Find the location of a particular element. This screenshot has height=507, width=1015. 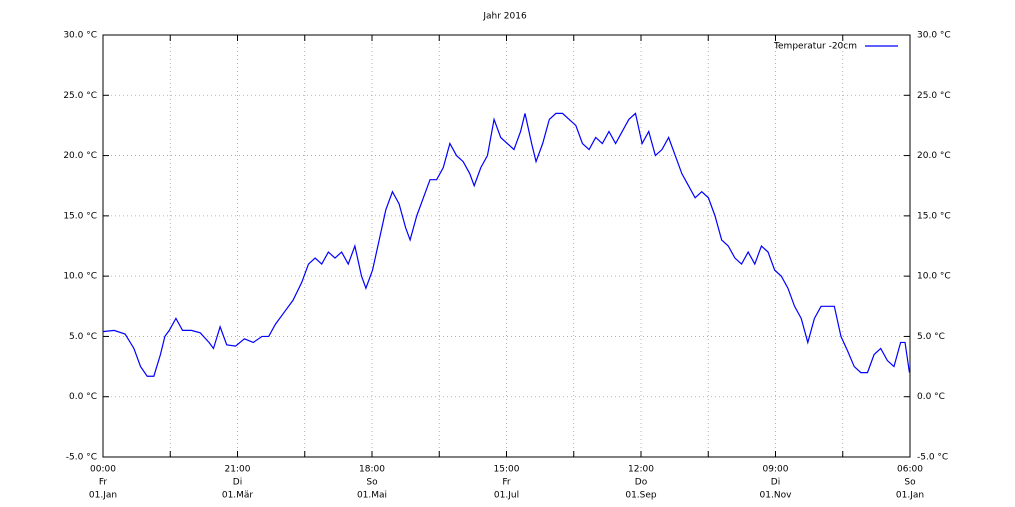

x-tick-label: 12:00 is located at coordinates (641, 470).